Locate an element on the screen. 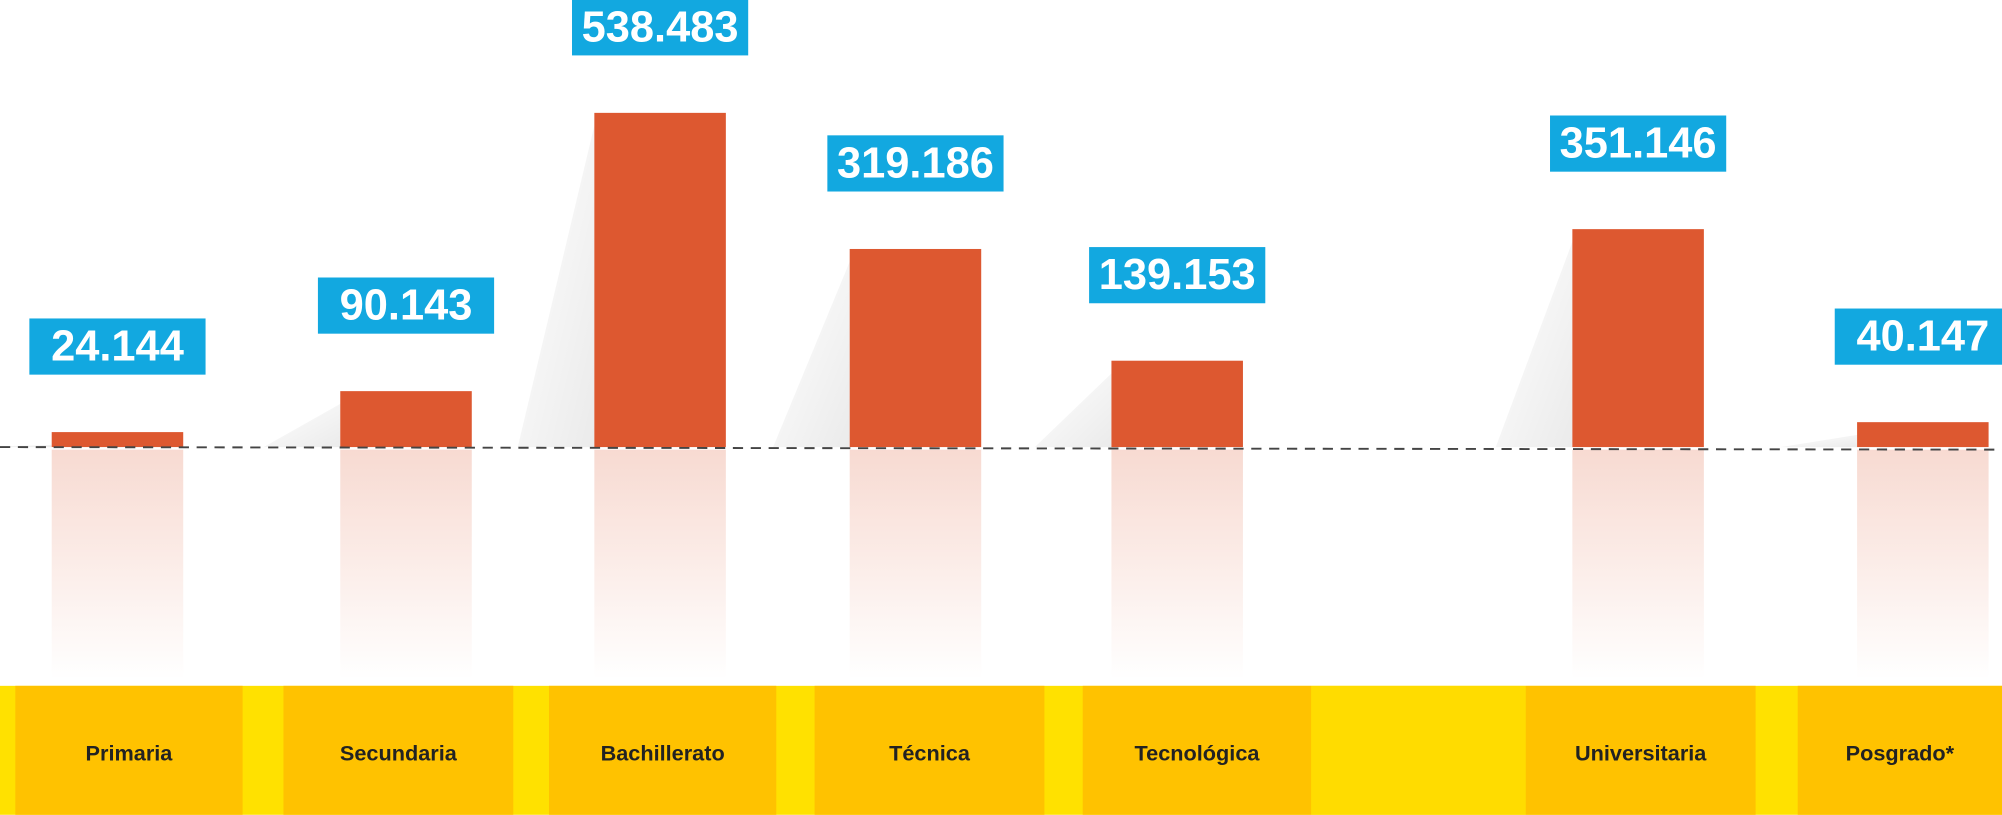 This screenshot has height=815, width=2002. value-label: 351.146 is located at coordinates (1638, 144).